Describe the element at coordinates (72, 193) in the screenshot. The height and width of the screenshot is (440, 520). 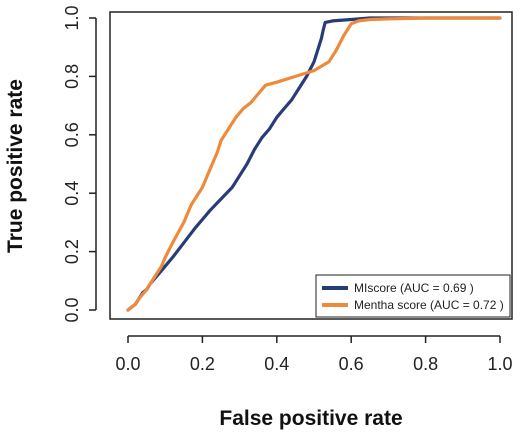
I see `y-tick-label: 0.4` at that location.